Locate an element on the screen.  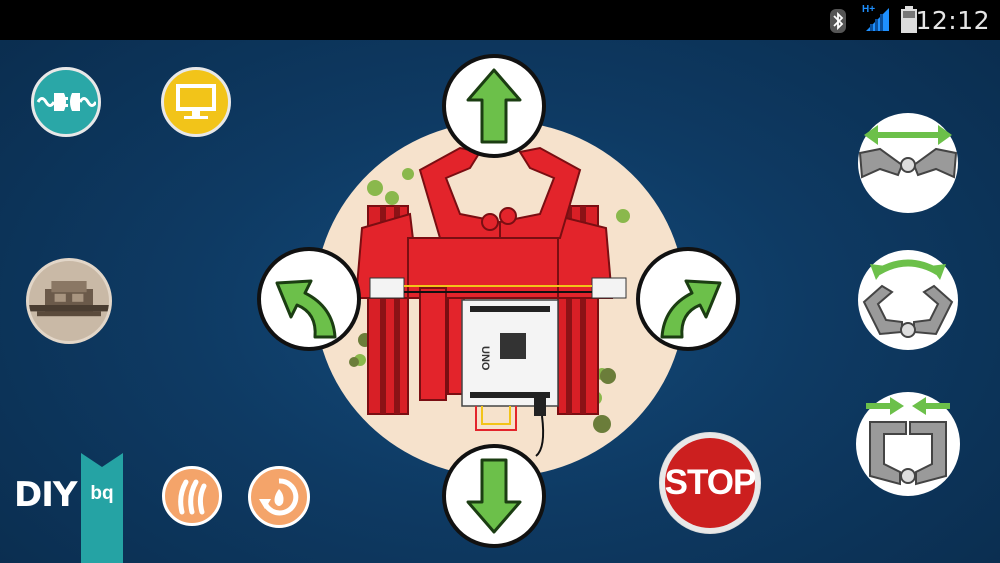
bluetooth-icon is located at coordinates (838, 21).